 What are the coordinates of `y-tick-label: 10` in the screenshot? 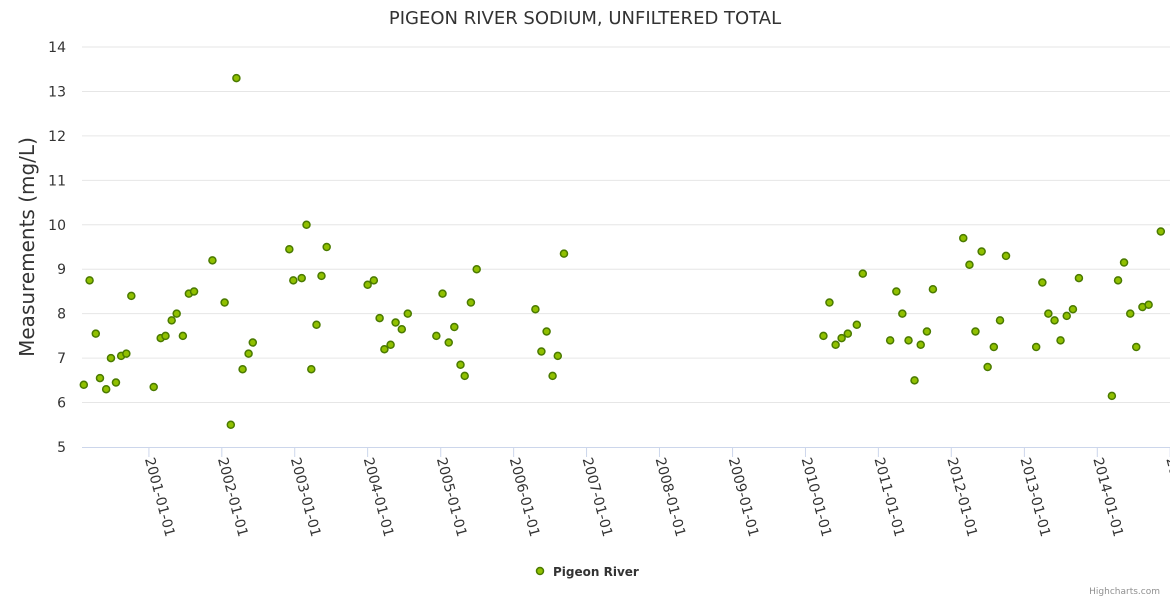 It's located at (57, 226).